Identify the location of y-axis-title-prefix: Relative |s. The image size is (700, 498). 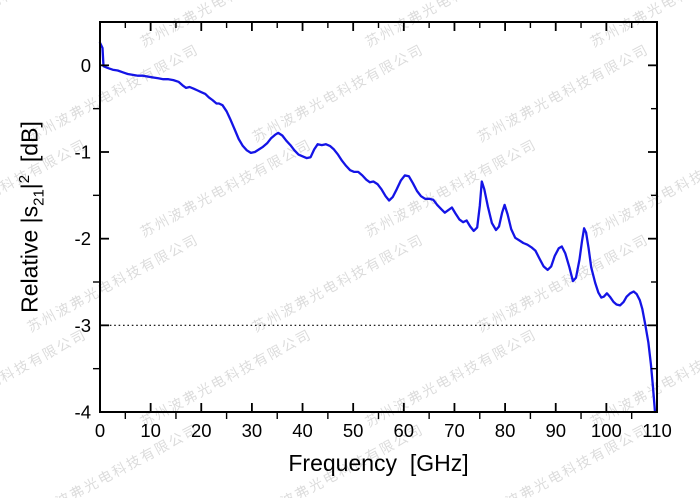
(29, 259).